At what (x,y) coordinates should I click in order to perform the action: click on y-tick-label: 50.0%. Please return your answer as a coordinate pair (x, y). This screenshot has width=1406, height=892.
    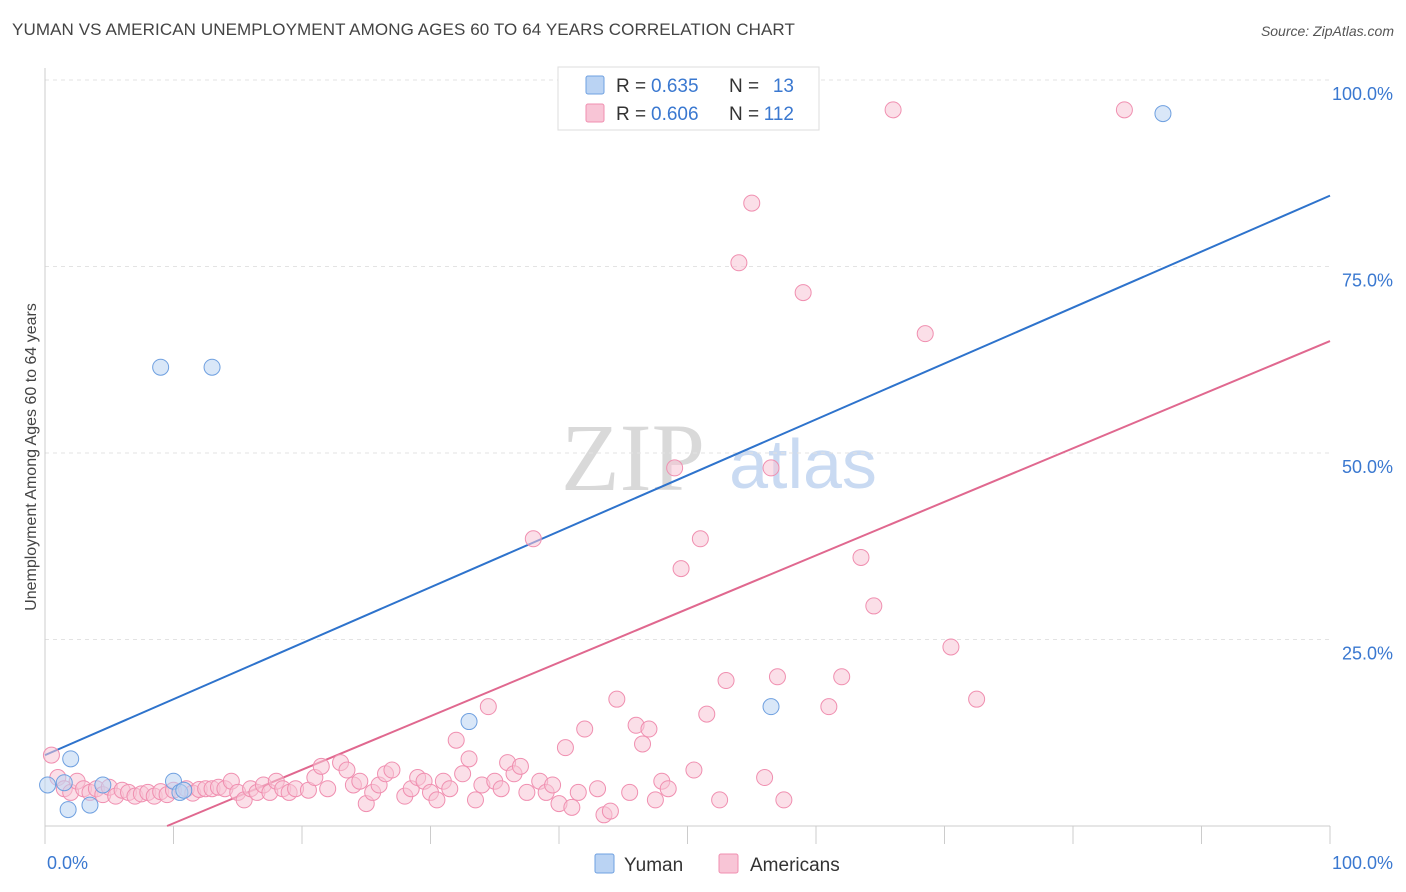
    Looking at the image, I should click on (1367, 467).